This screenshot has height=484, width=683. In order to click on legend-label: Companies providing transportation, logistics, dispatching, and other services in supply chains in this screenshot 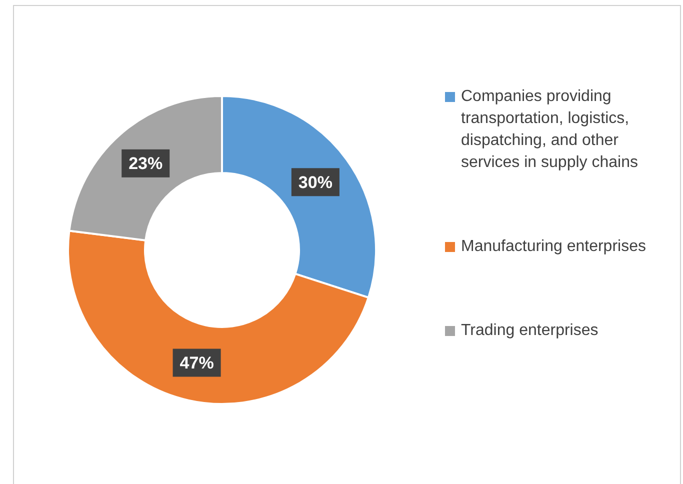, I will do `click(550, 130)`.